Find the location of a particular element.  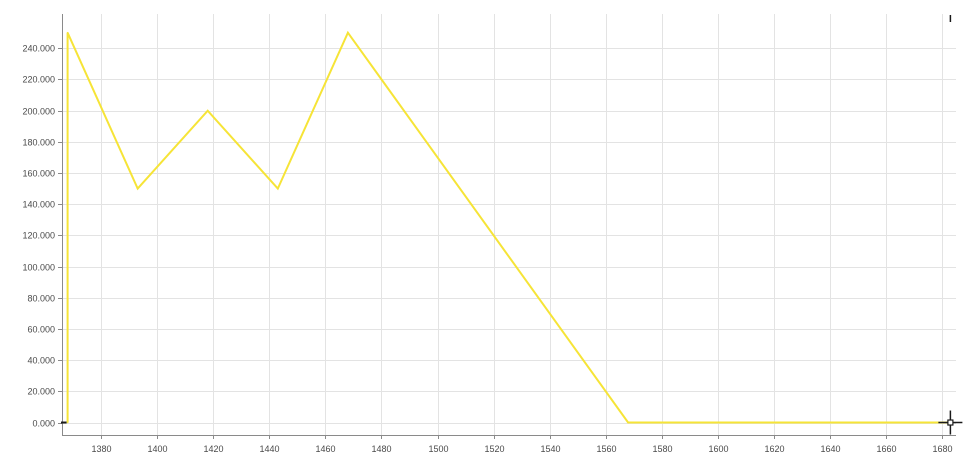

x-tick-label: 1560 is located at coordinates (606, 449).